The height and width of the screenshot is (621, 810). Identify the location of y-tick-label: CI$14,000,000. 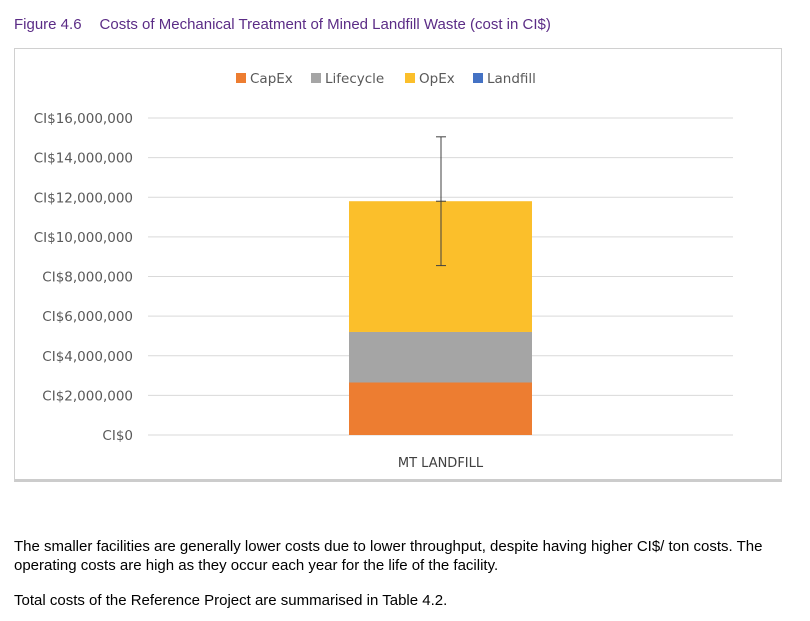
(83, 159).